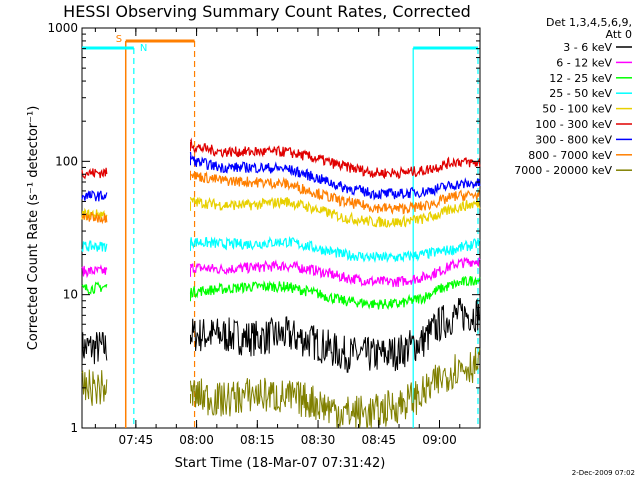  I want to click on legend-header: Att 0, so click(619, 34).